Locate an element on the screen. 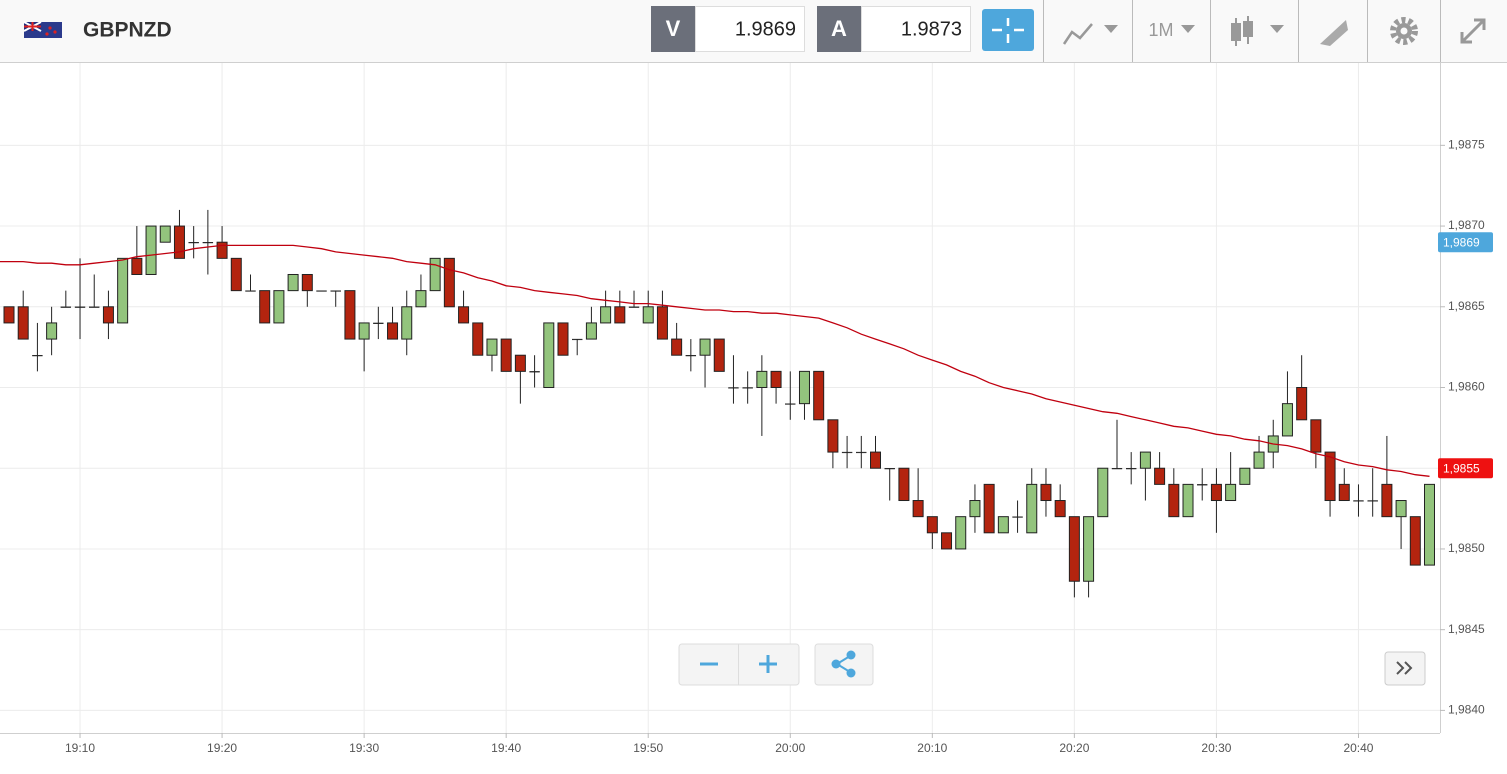 Image resolution: width=1507 pixels, height=774 pixels. timeframe: 1M is located at coordinates (1160, 30).